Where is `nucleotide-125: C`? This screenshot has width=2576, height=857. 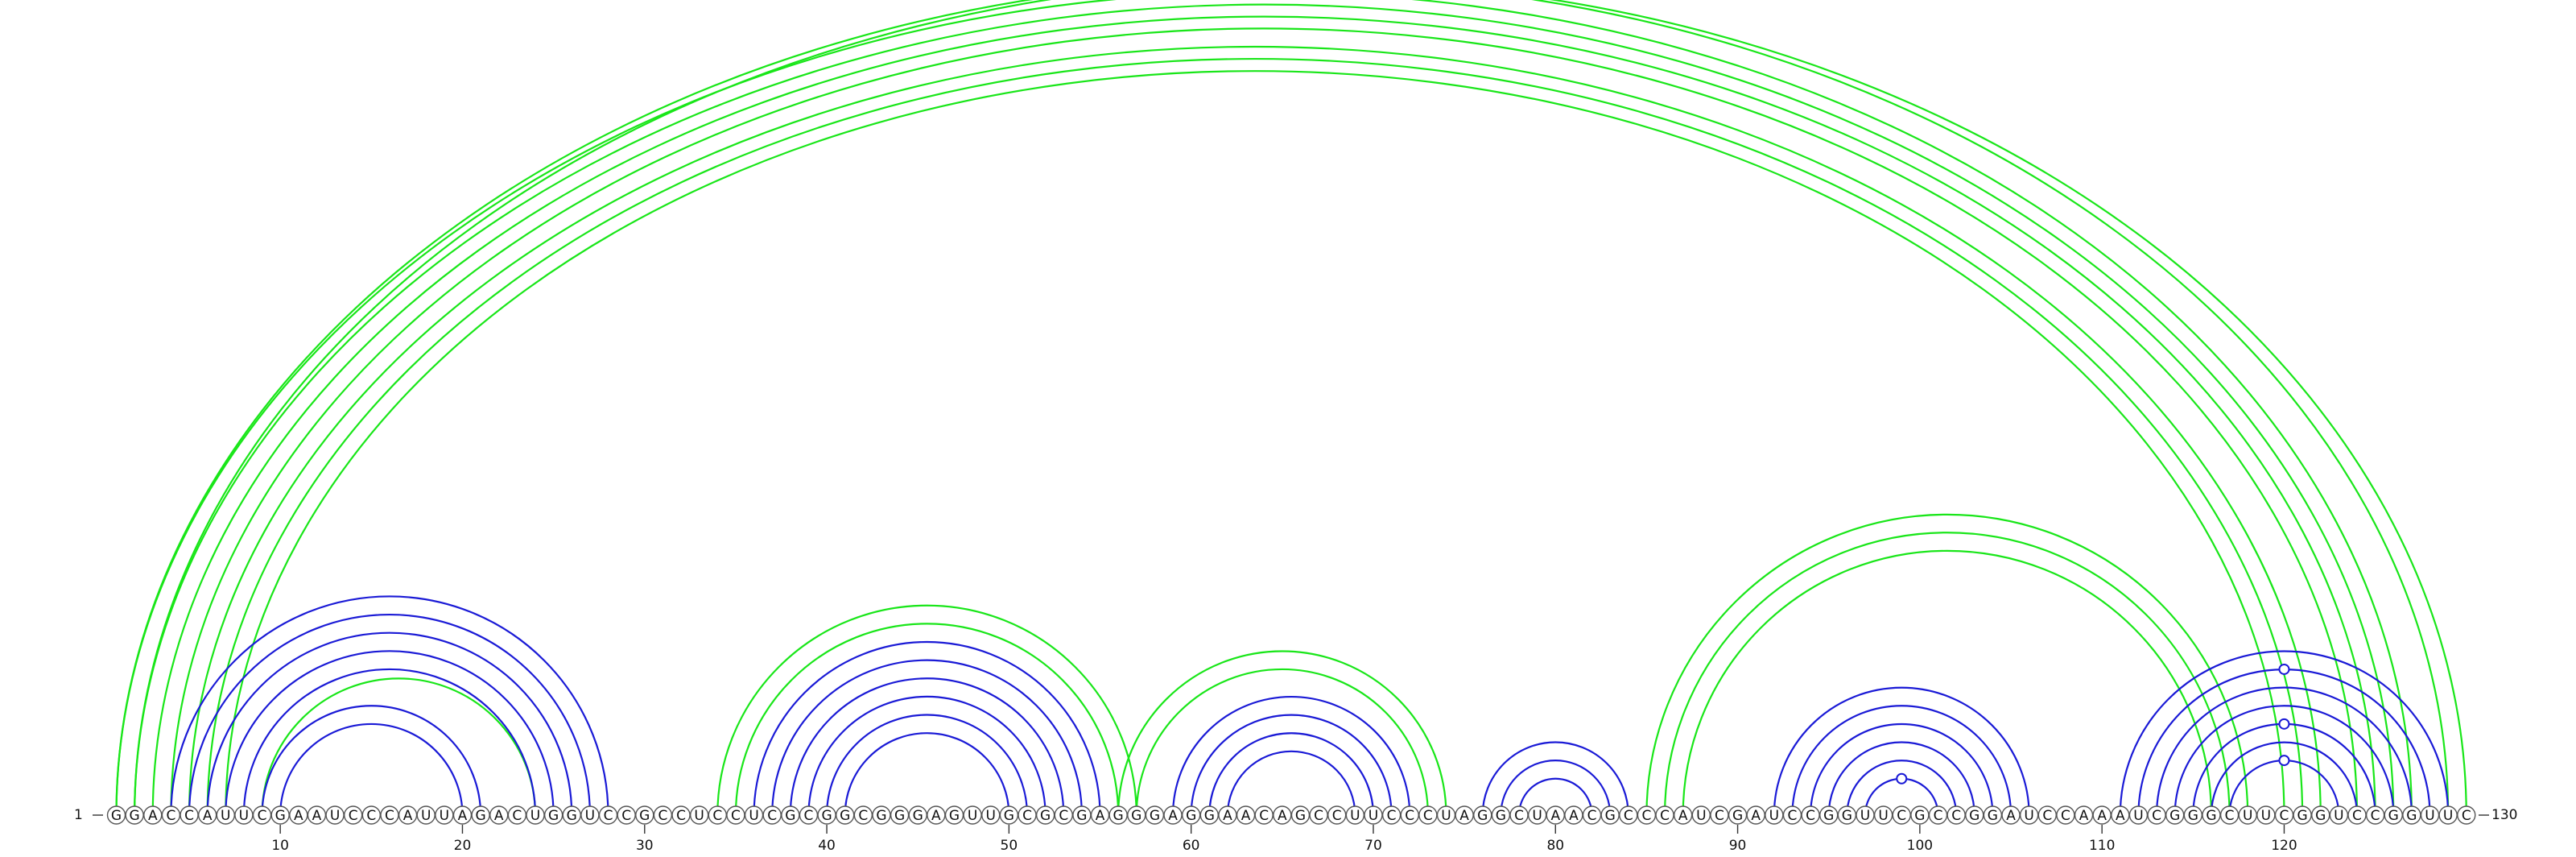
nucleotide-125: C is located at coordinates (2375, 815).